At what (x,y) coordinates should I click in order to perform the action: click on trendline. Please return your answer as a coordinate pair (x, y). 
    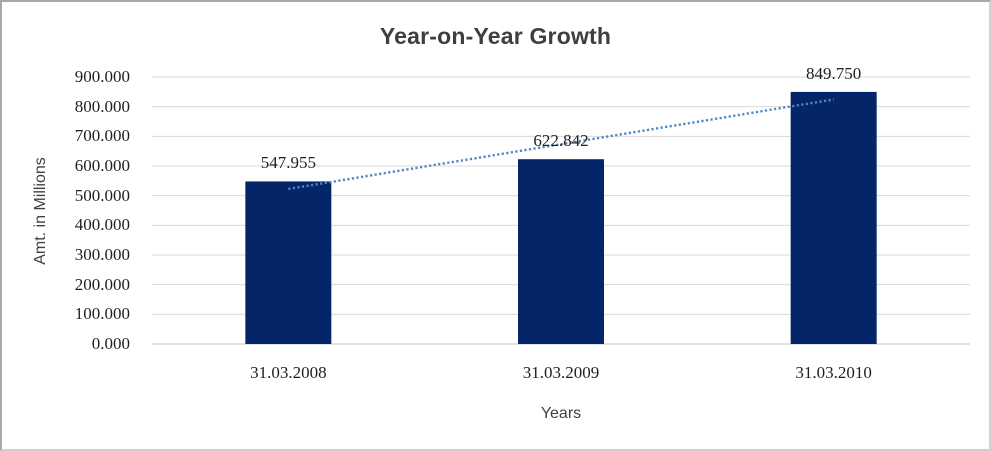
    Looking at the image, I should click on (561, 144).